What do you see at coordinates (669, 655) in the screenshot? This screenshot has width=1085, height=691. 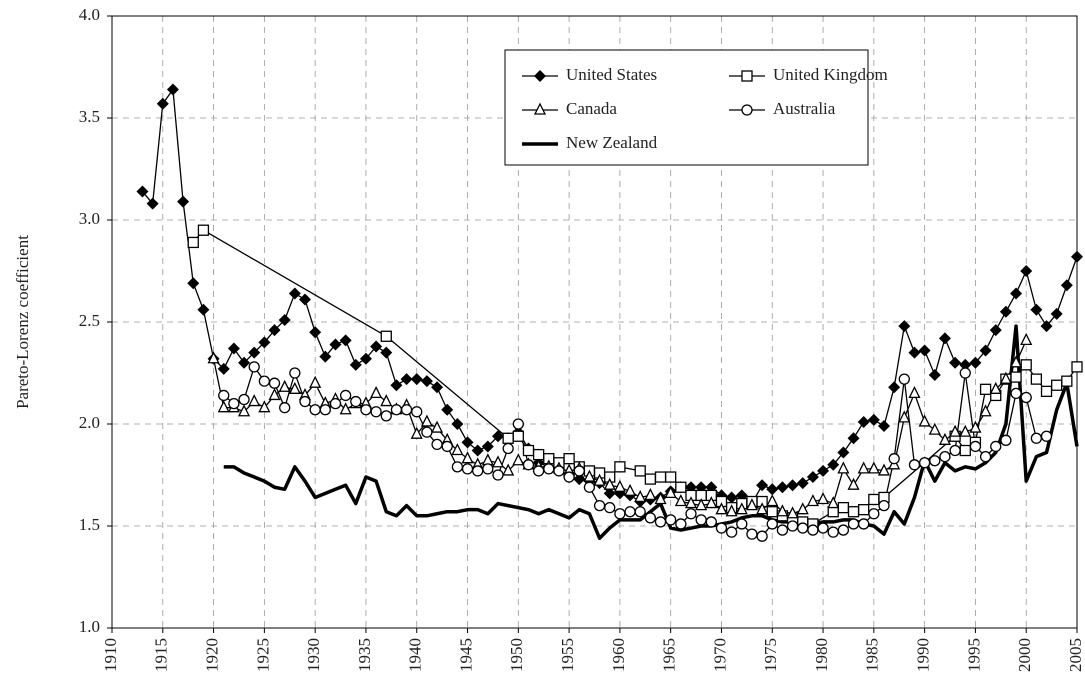 I see `x-tick-label: 1965` at bounding box center [669, 655].